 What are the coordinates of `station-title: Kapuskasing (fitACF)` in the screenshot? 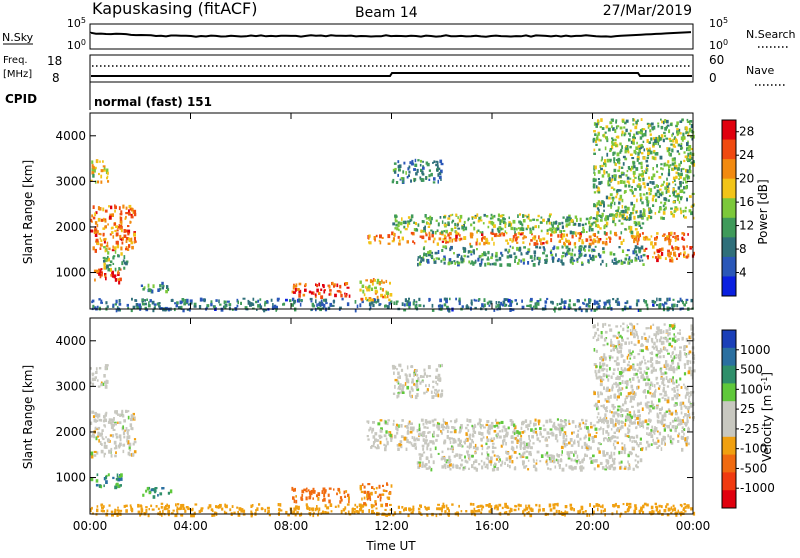 It's located at (174, 9).